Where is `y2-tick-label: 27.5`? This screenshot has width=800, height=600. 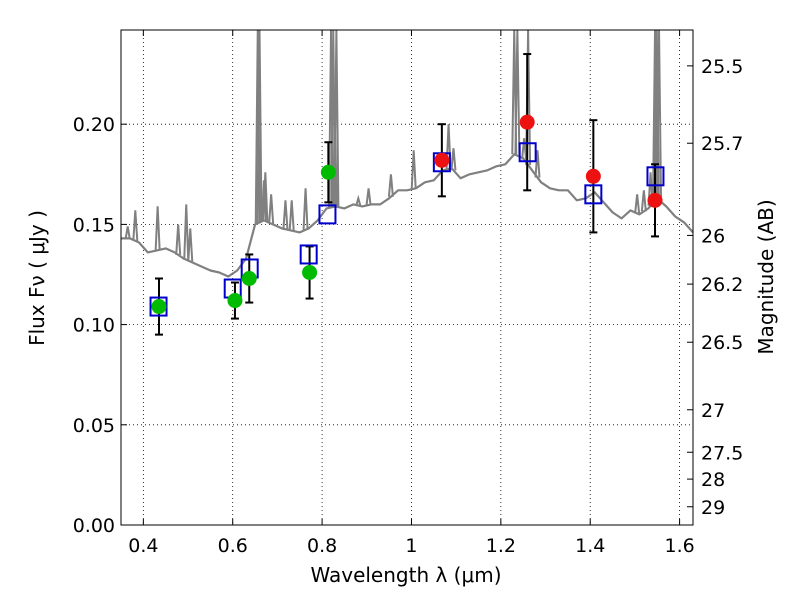 y2-tick-label: 27.5 is located at coordinates (722, 453).